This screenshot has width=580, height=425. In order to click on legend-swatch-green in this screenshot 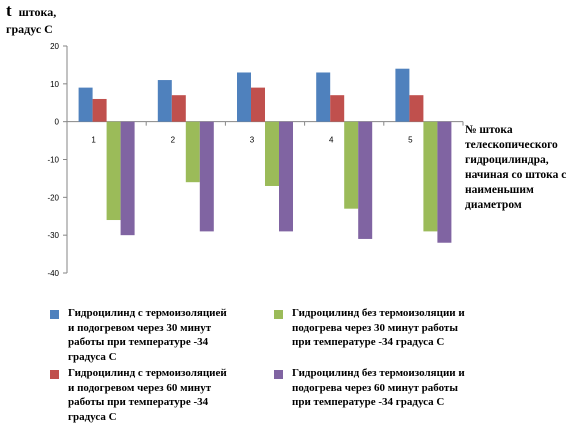, I will do `click(278, 314)`.